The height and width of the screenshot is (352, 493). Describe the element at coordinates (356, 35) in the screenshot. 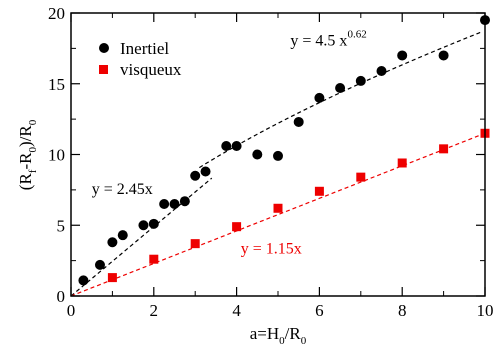

I see `fit-label-power-exponent: 0.62` at that location.